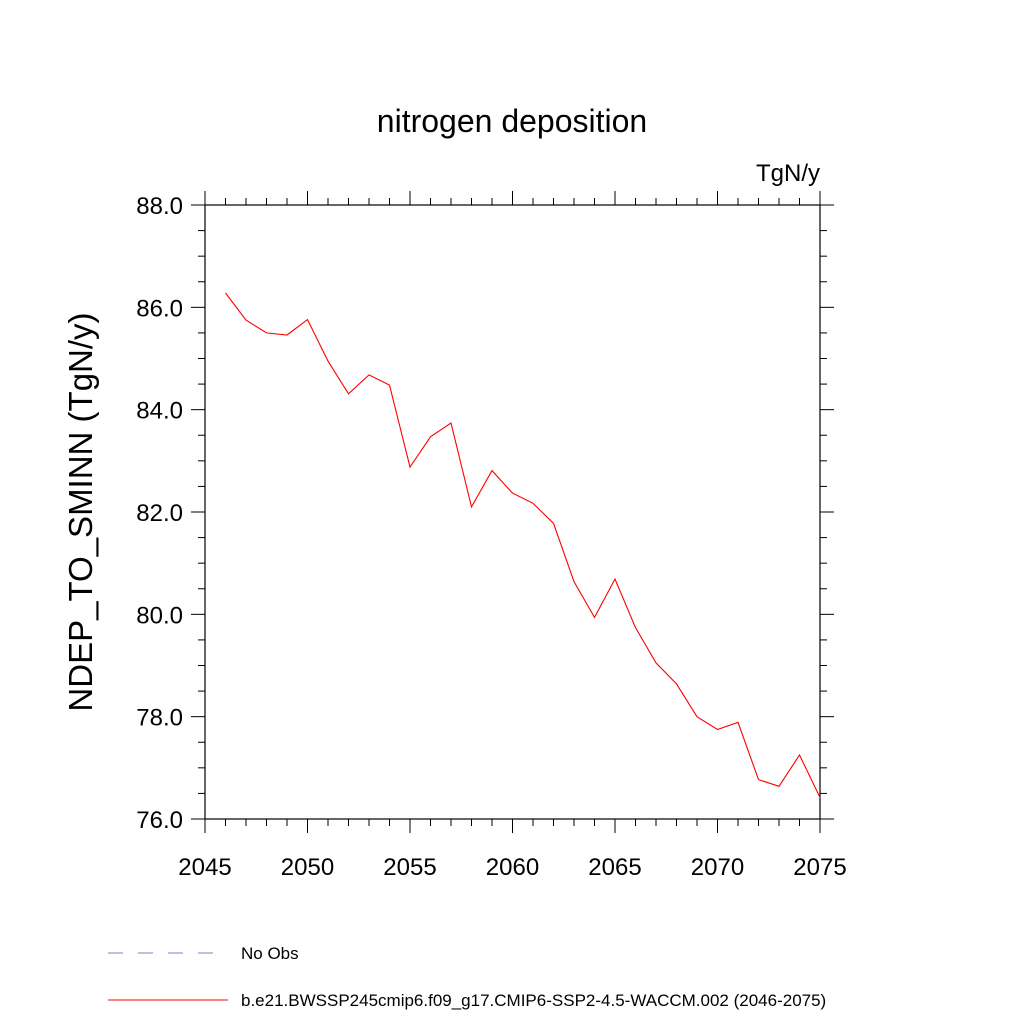  Describe the element at coordinates (159, 615) in the screenshot. I see `y-tick-label: 80.0` at that location.